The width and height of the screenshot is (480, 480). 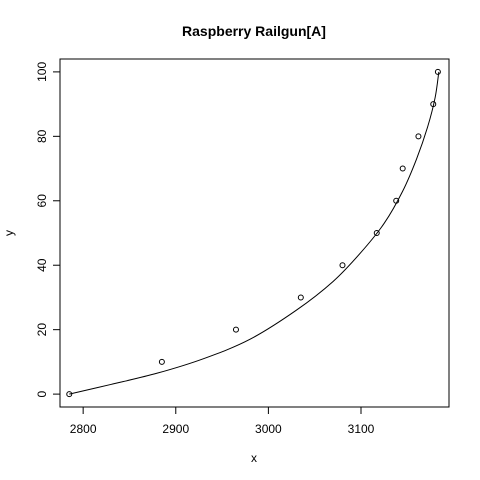 What do you see at coordinates (175, 429) in the screenshot?
I see `x-tick-label: 2900` at bounding box center [175, 429].